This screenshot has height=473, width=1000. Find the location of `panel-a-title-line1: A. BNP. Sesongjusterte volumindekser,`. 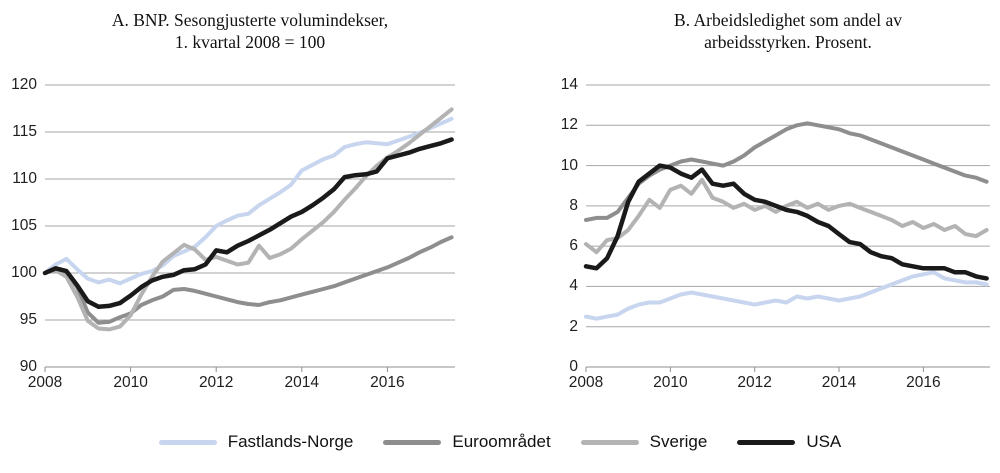

panel-a-title-line1: A. BNP. Sesongjusterte volumindekser, is located at coordinates (250, 20).